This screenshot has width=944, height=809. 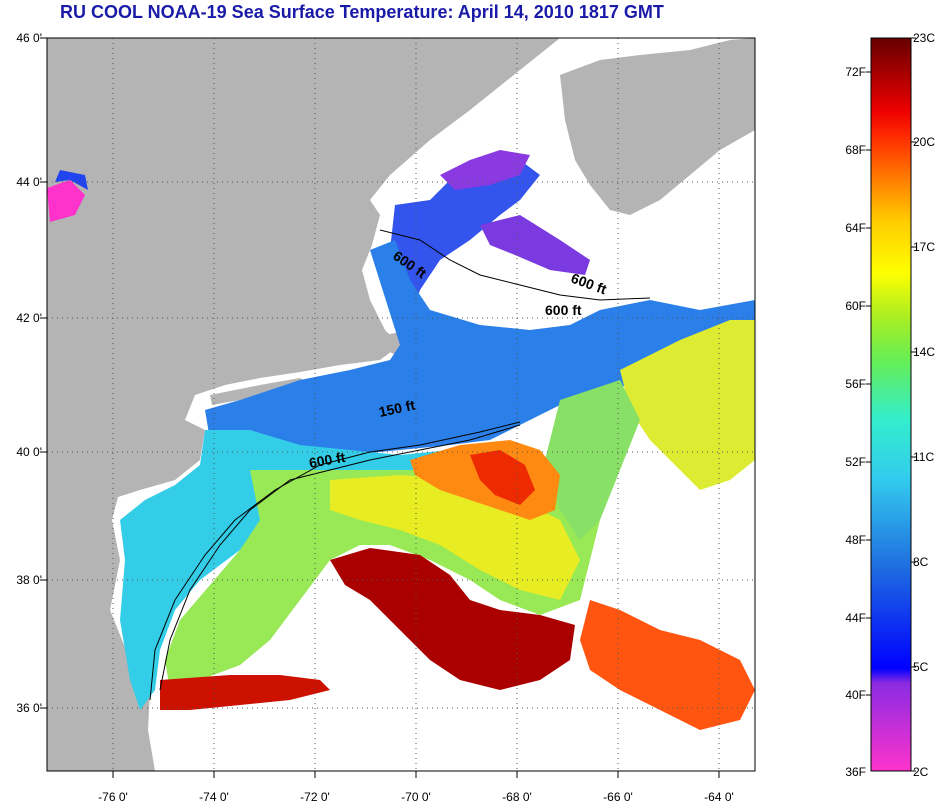 What do you see at coordinates (71, 180) in the screenshot?
I see `lake-blue` at bounding box center [71, 180].